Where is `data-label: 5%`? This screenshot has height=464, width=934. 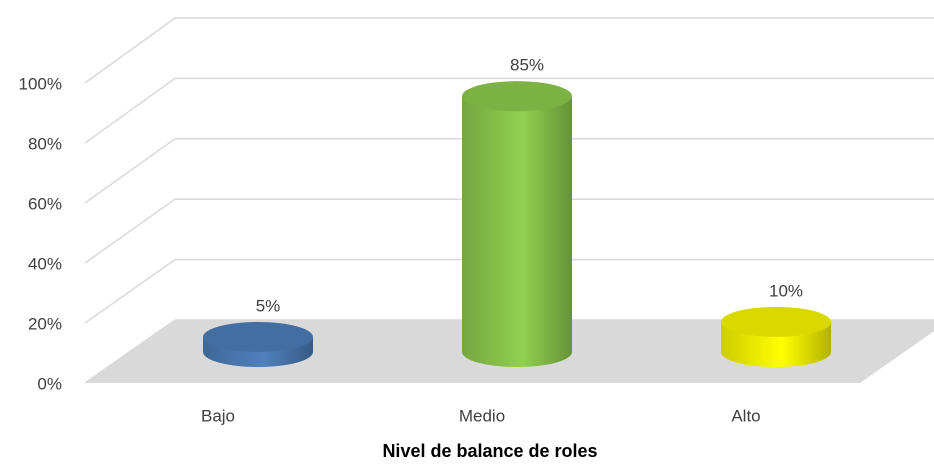
data-label: 5% is located at coordinates (268, 305).